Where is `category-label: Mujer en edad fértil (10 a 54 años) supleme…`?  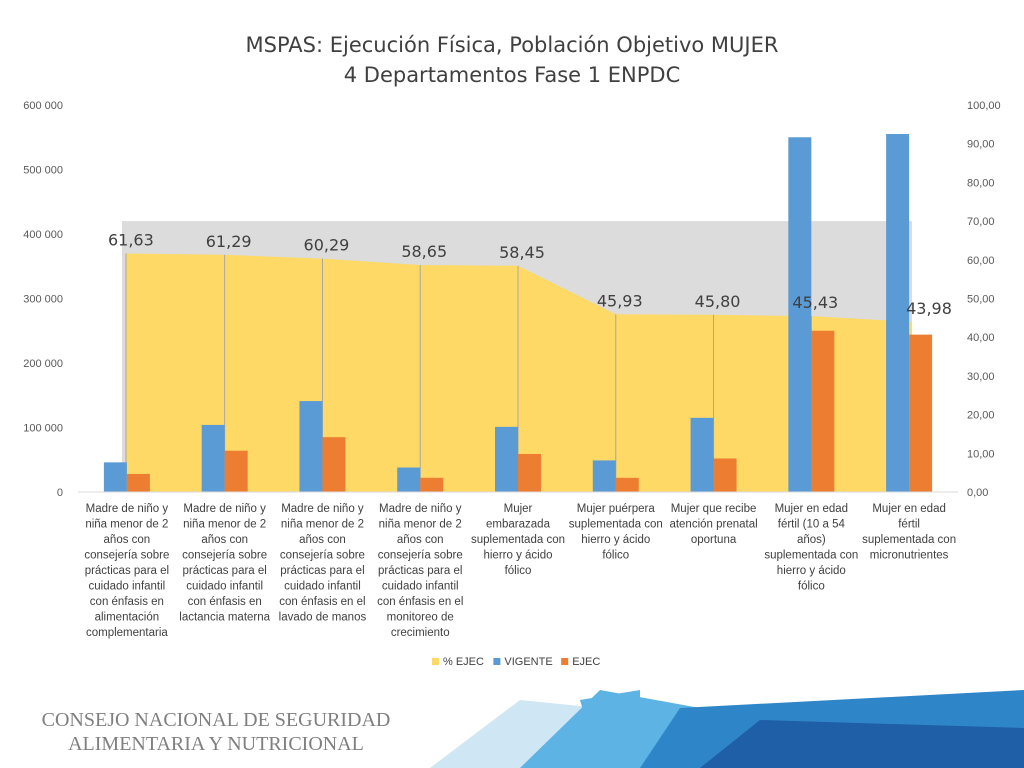
category-label: Mujer en edad fértil (10 a 54 años) supleme… is located at coordinates (811, 548).